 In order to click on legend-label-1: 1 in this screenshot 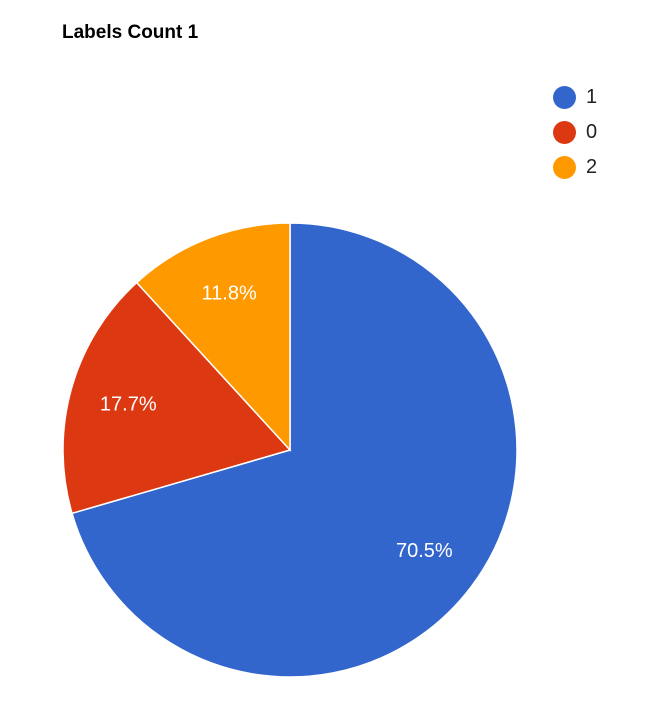, I will do `click(592, 97)`.